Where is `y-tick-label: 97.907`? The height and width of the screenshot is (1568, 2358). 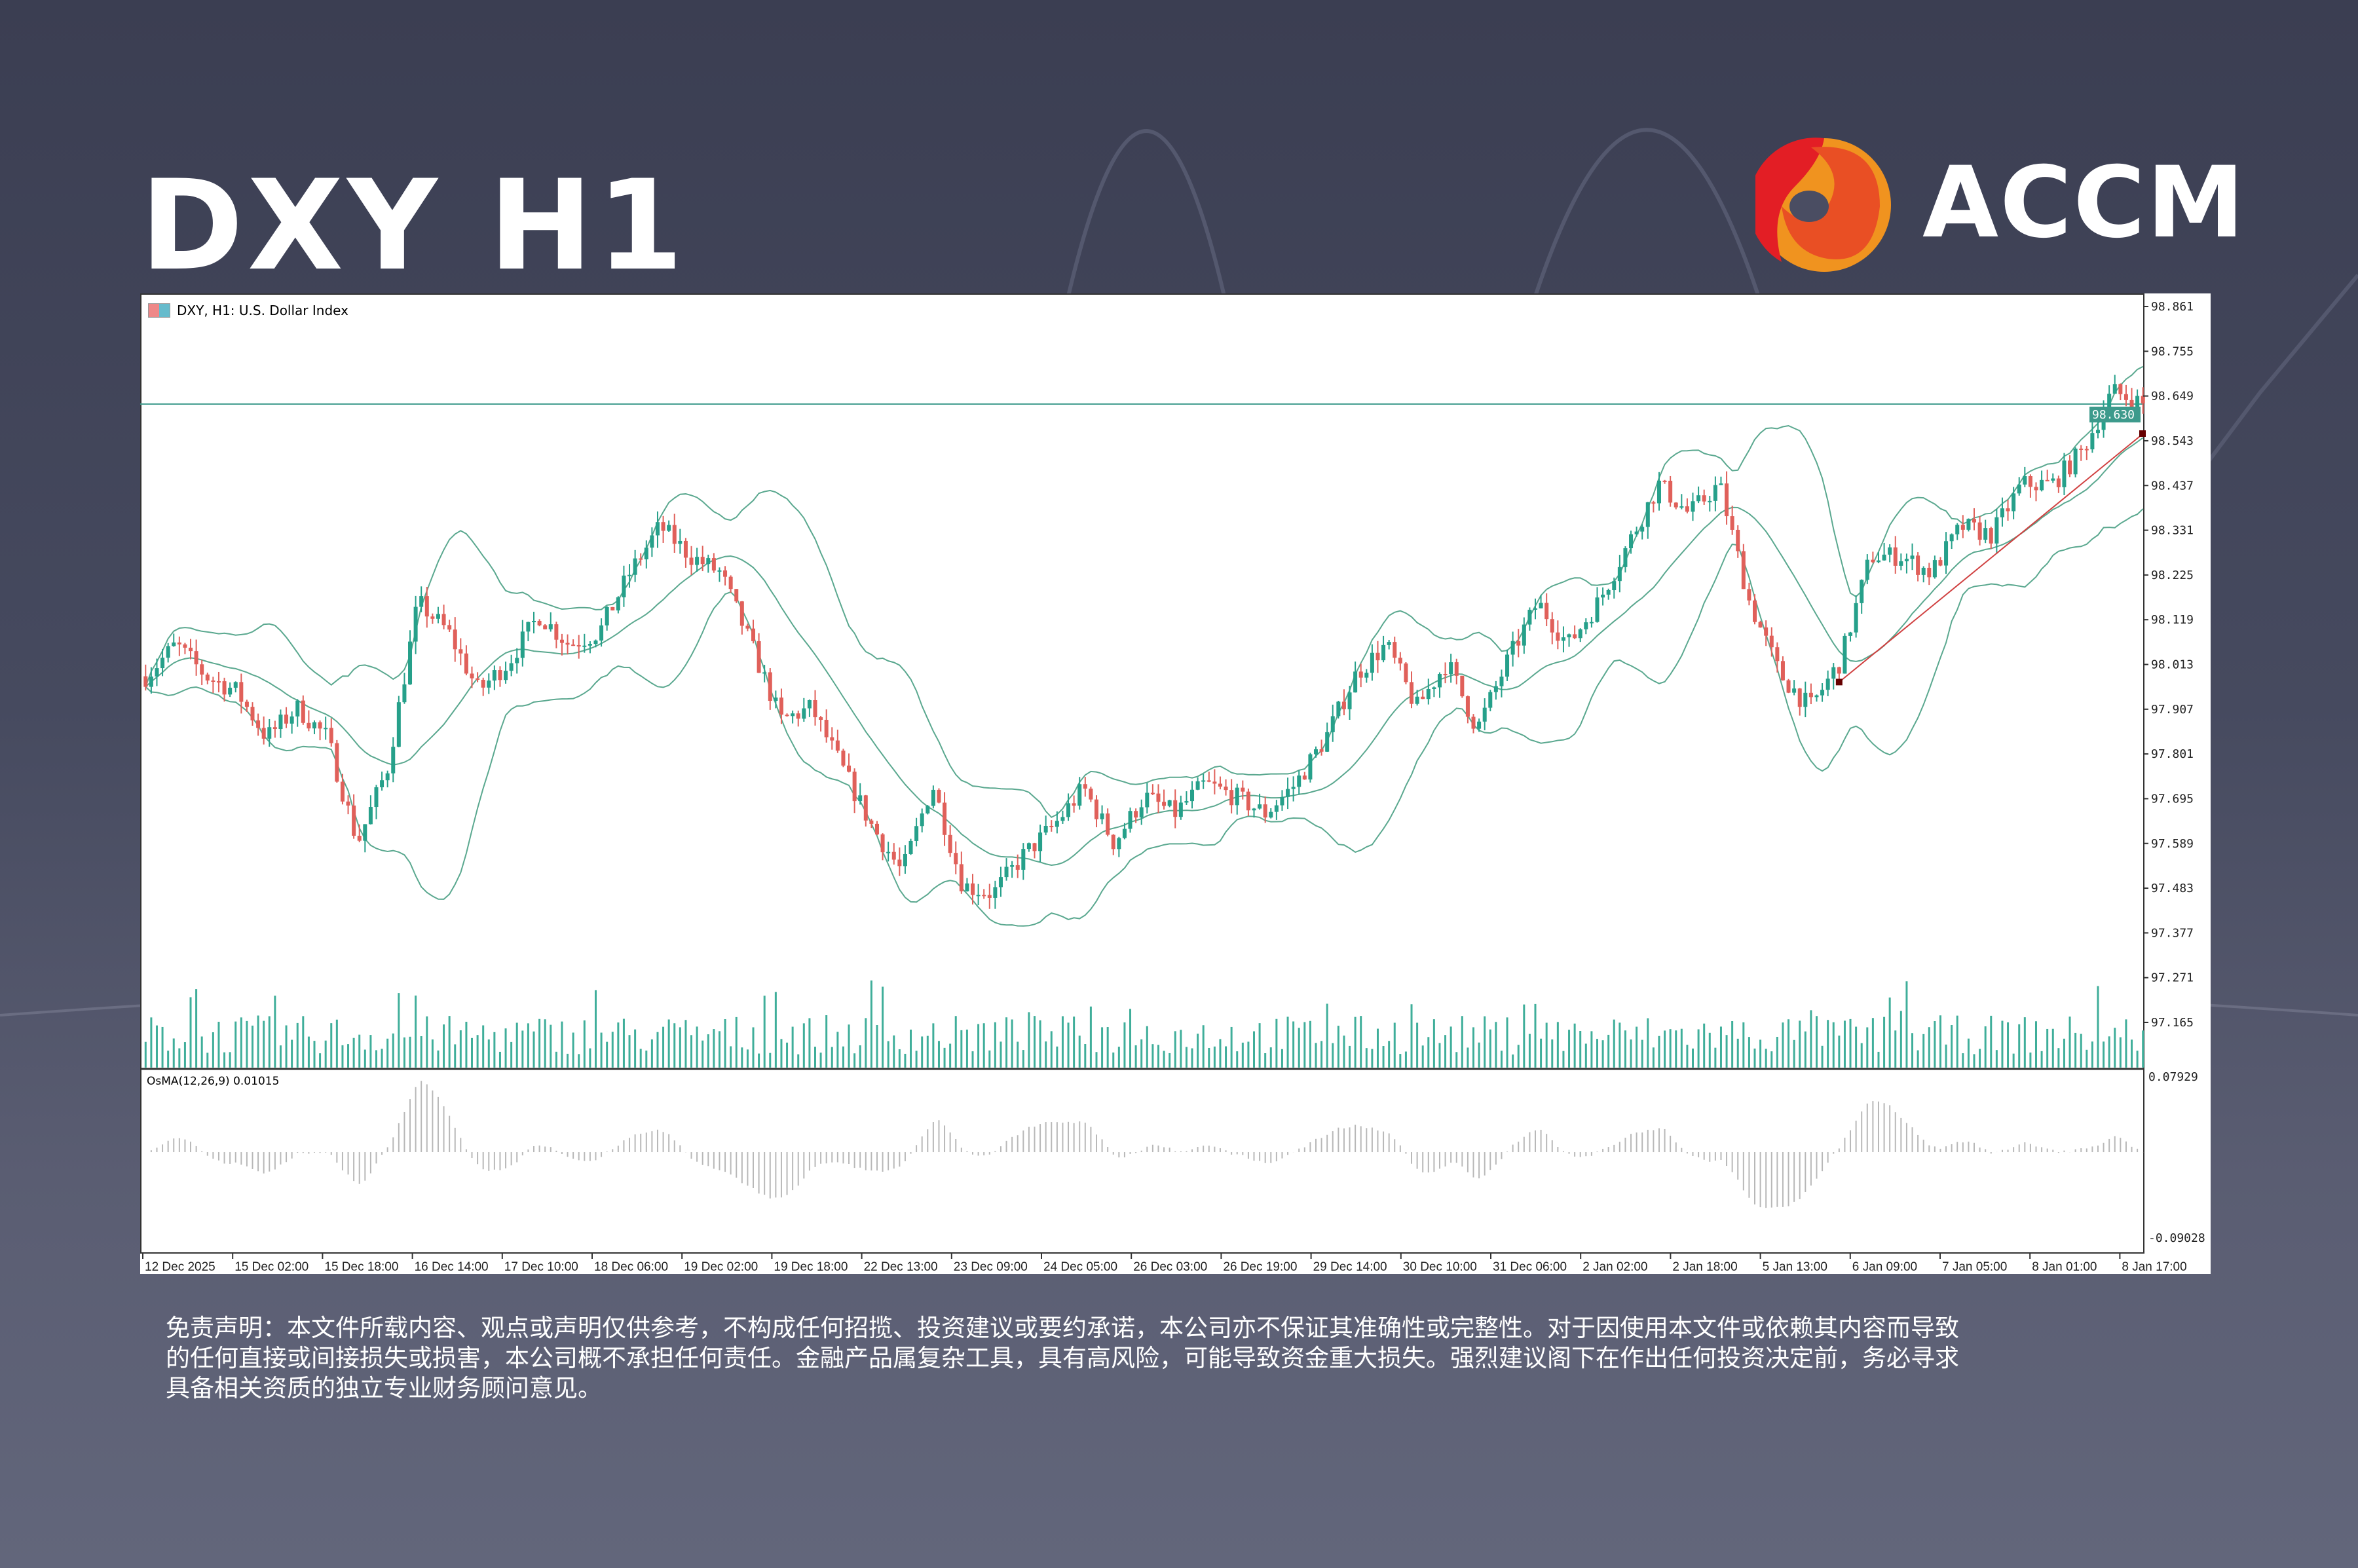
y-tick-label: 97.907 is located at coordinates (2173, 710).